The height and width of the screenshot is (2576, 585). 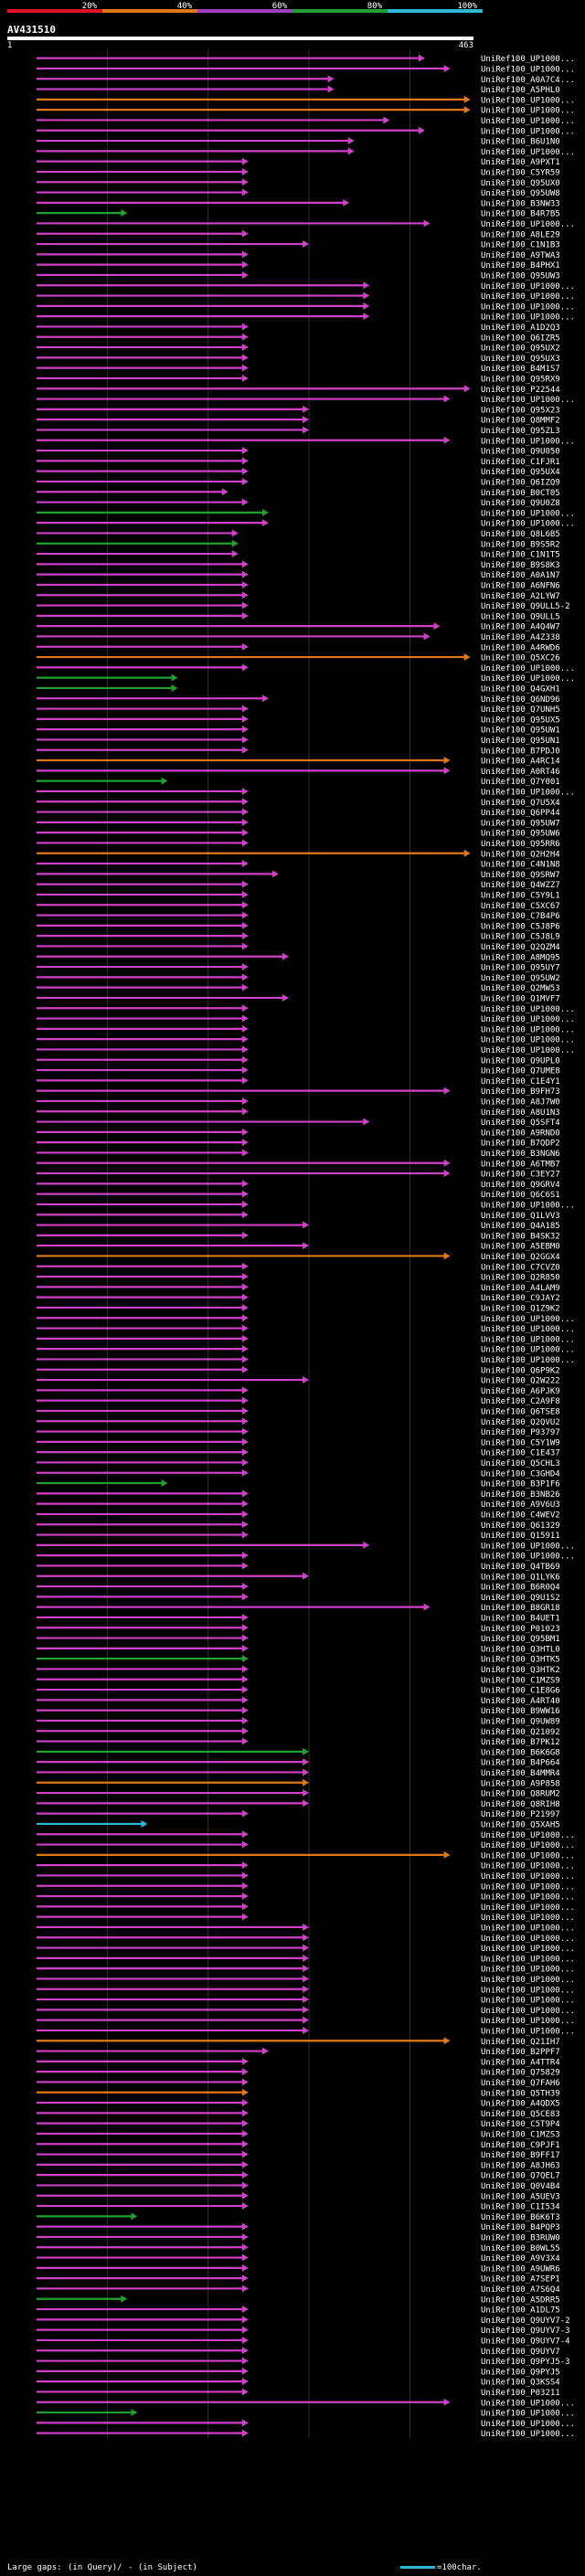 I want to click on hit-label: UniRef100_C5Y9L1, so click(x=520, y=895).